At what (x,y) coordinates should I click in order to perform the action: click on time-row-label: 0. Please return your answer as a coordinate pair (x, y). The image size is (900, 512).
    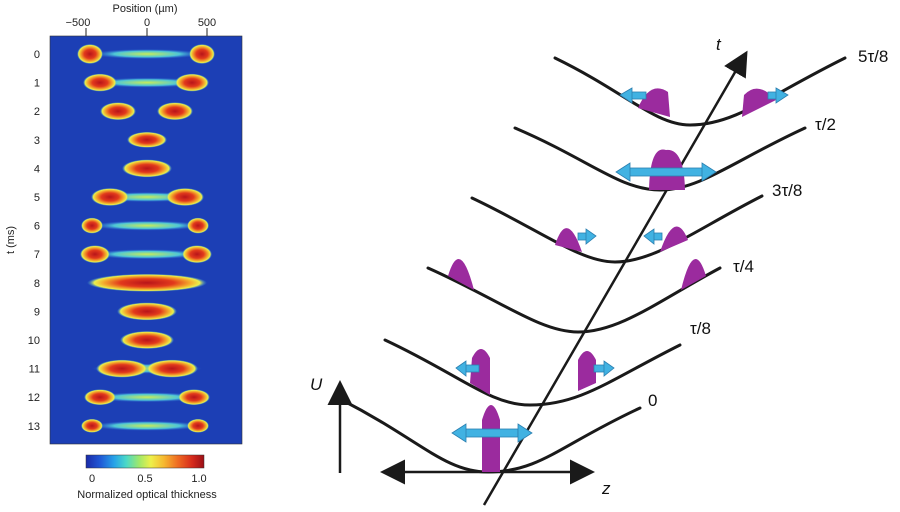
    Looking at the image, I should click on (37, 55).